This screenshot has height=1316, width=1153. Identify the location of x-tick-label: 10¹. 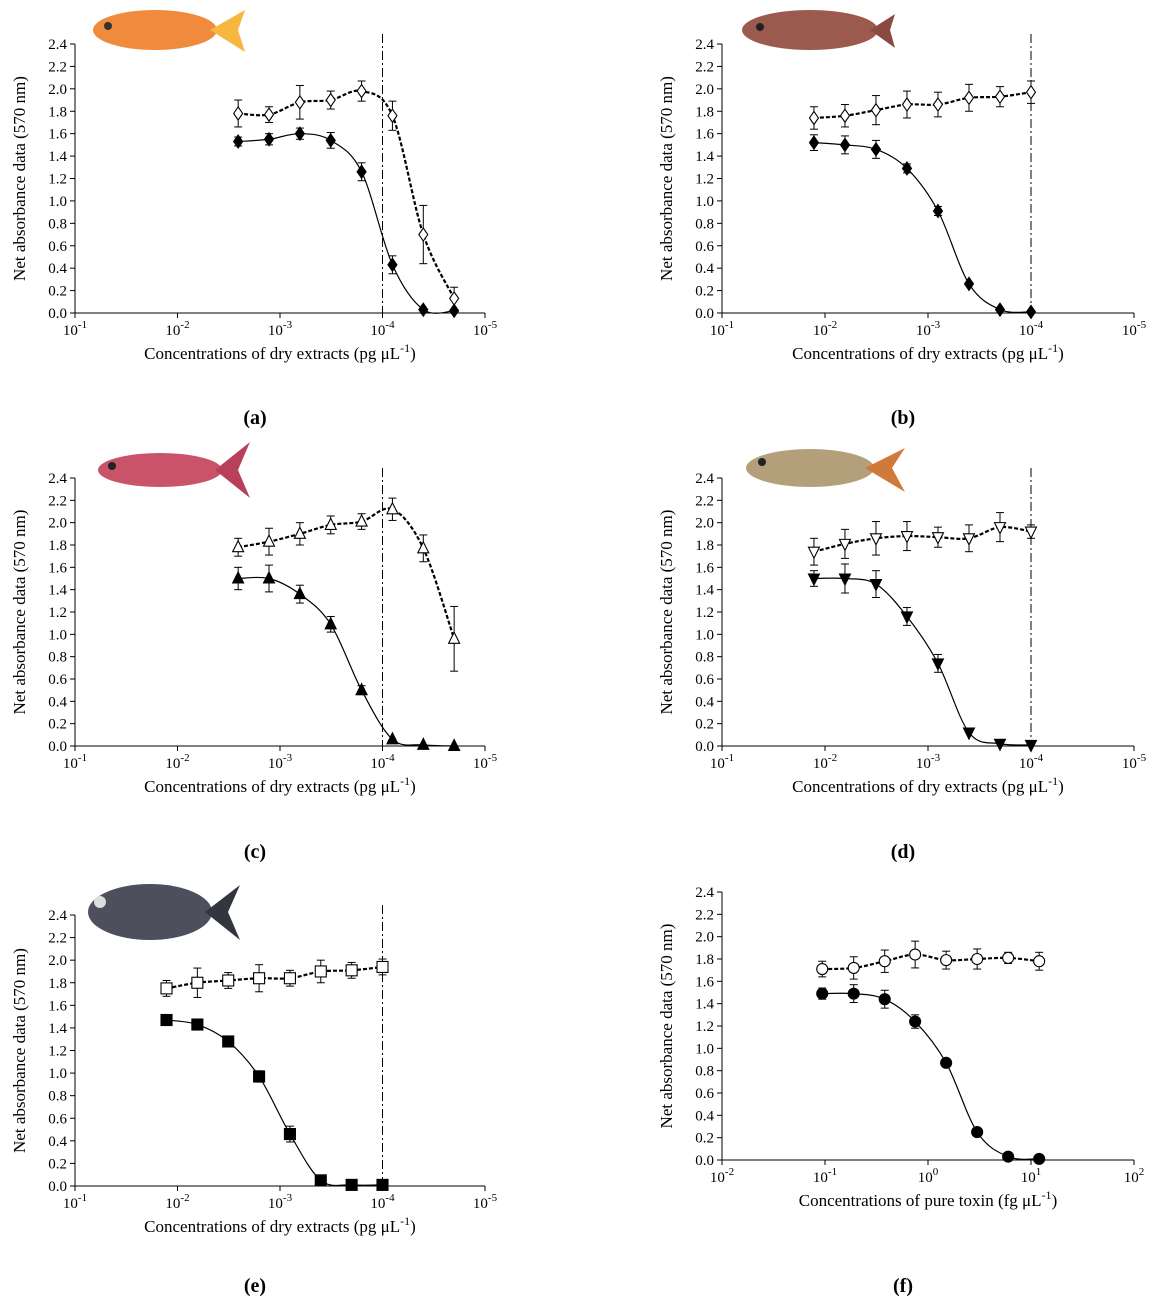
(1031, 1176).